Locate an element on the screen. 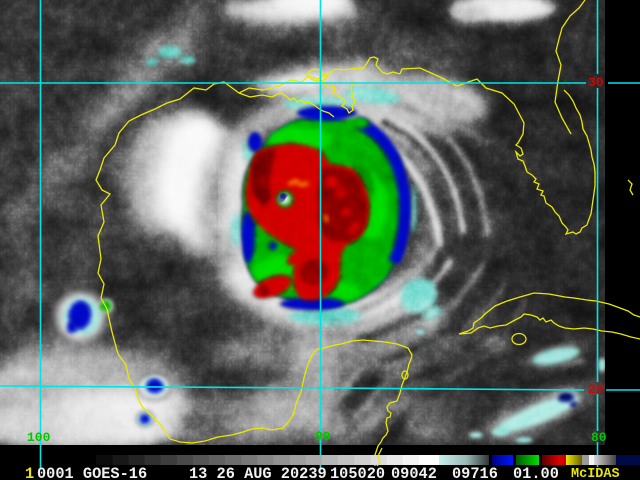  svg-text: McIDAS is located at coordinates (595, 473).